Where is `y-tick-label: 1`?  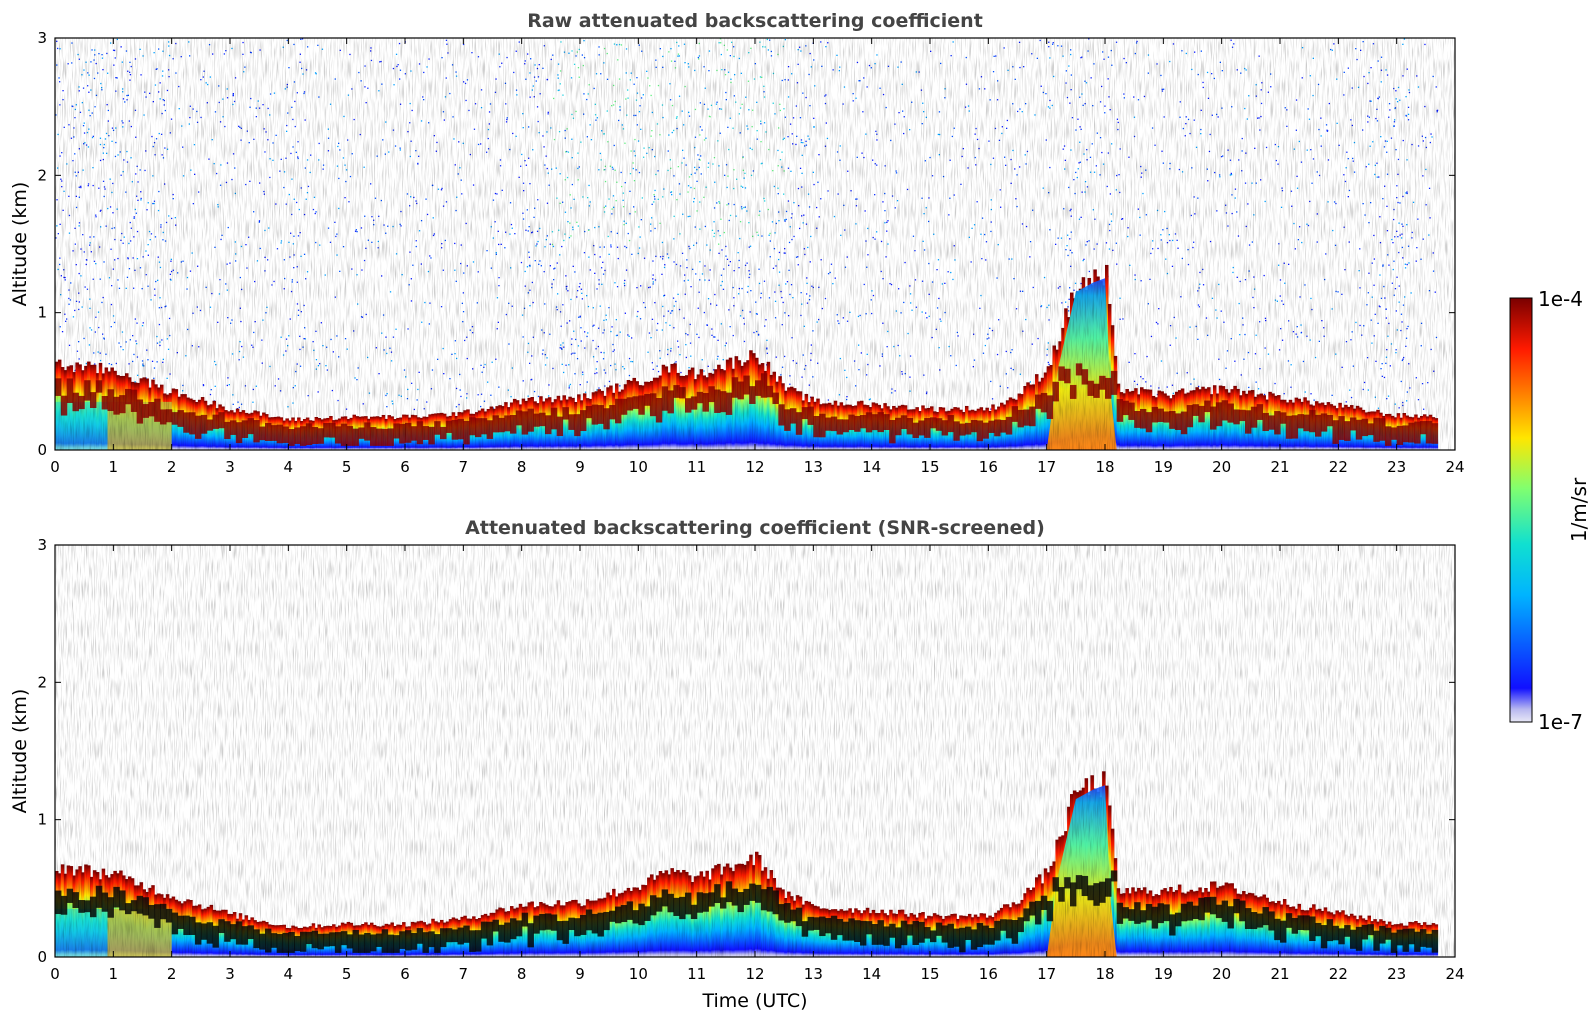
y-tick-label: 1 is located at coordinates (42, 313).